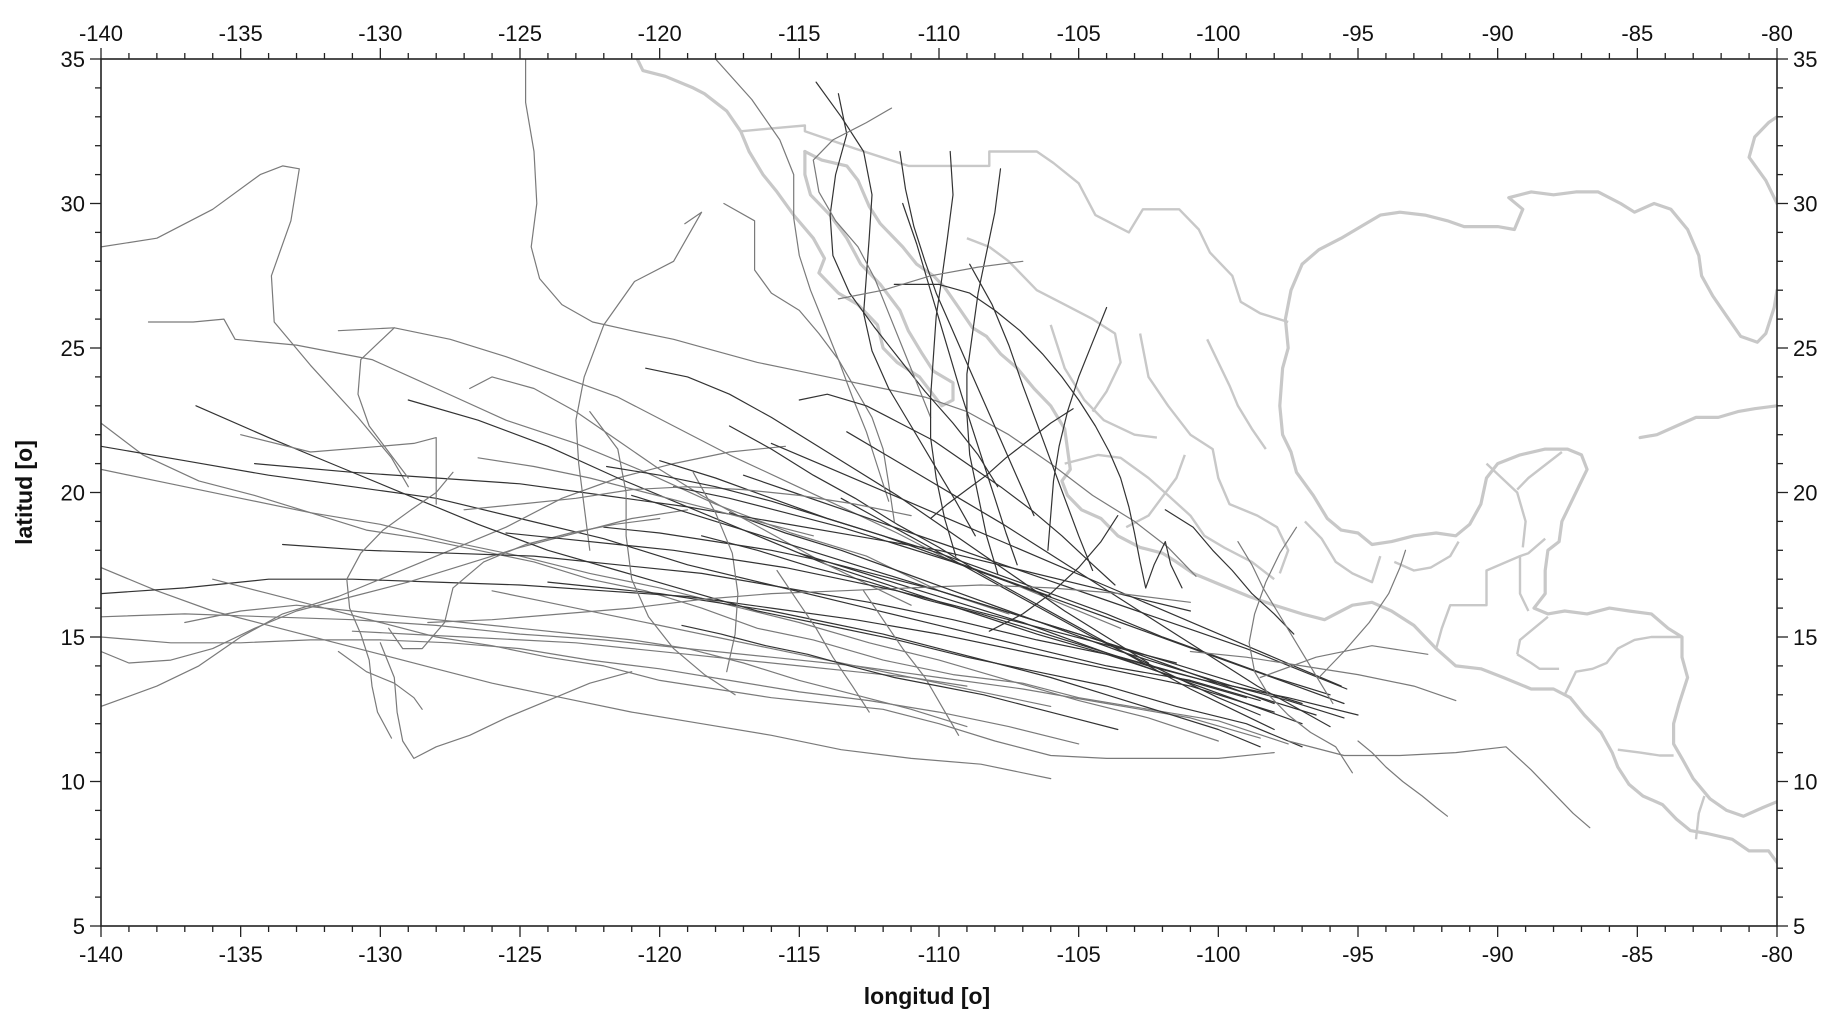 Image resolution: width=1823 pixels, height=1020 pixels. What do you see at coordinates (241, 33) in the screenshot?
I see `x-tick-label-top: -135` at bounding box center [241, 33].